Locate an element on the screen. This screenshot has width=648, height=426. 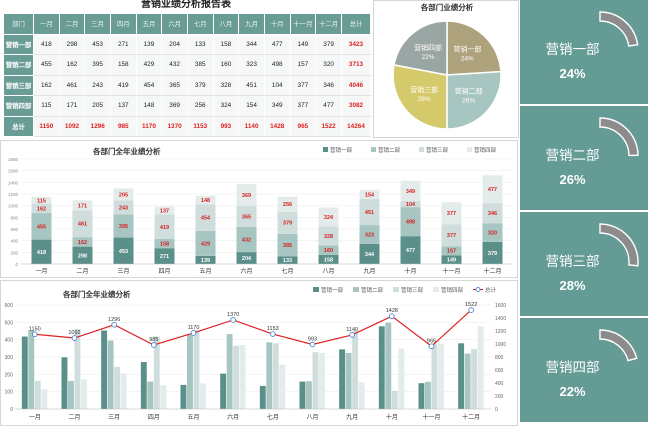
kpi-gauge is located at coordinates (619, 29).